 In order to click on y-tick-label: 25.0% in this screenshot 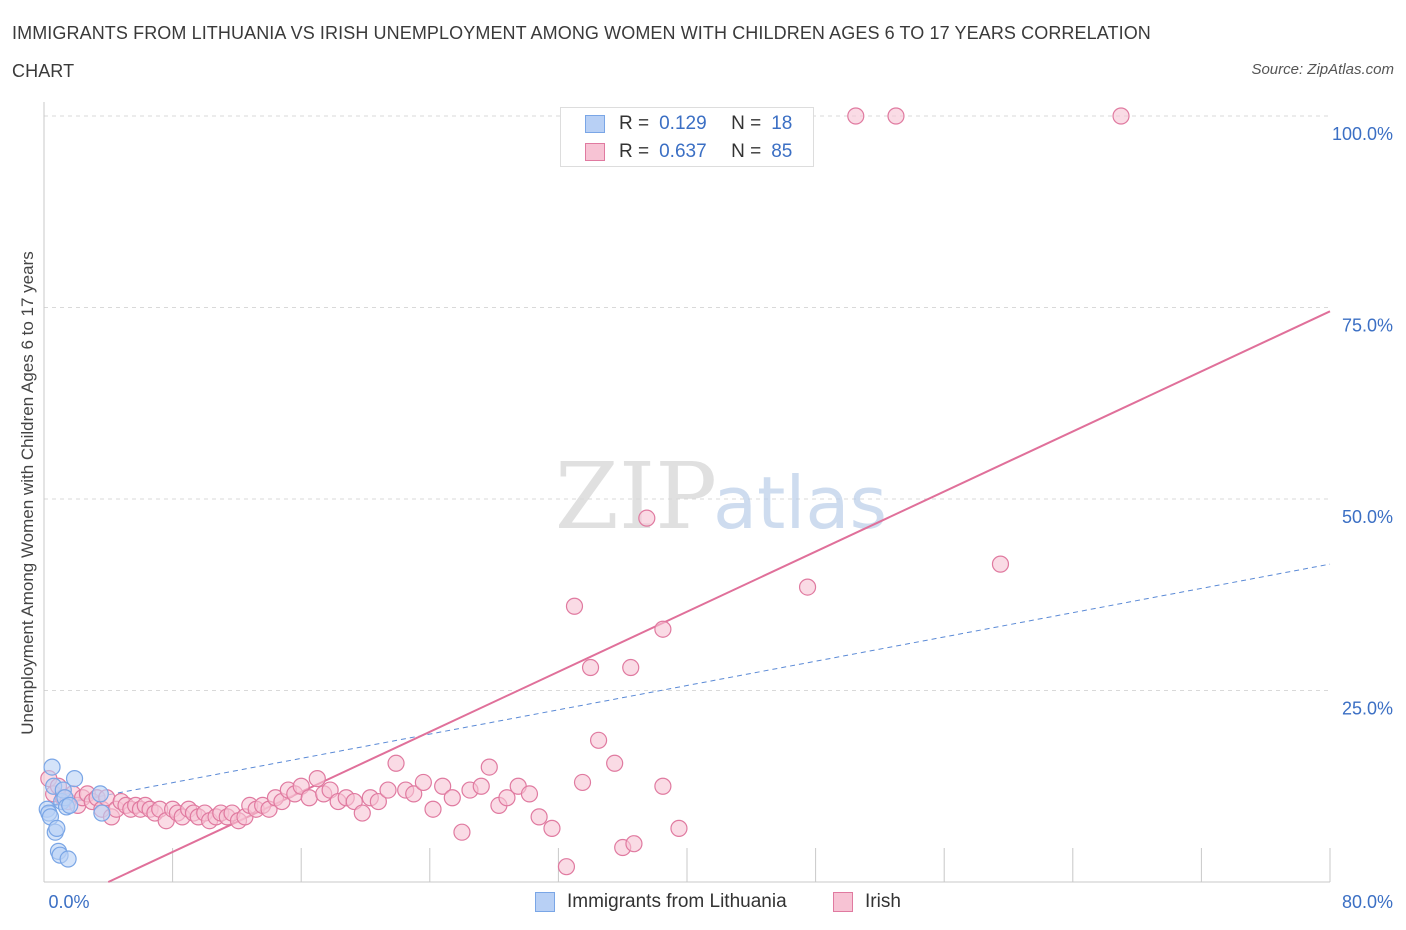, I will do `click(1367, 709)`.